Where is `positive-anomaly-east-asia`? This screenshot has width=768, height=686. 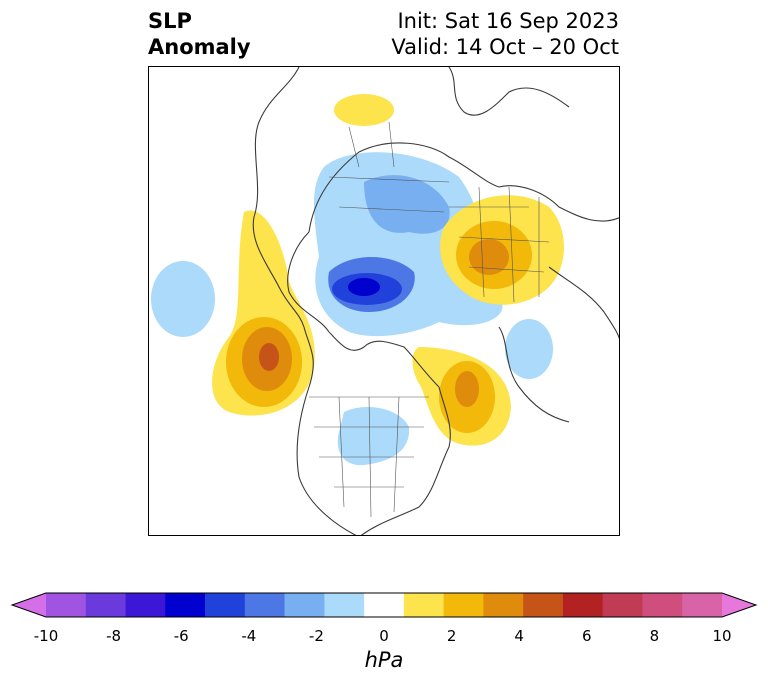
positive-anomaly-east-asia is located at coordinates (364, 110).